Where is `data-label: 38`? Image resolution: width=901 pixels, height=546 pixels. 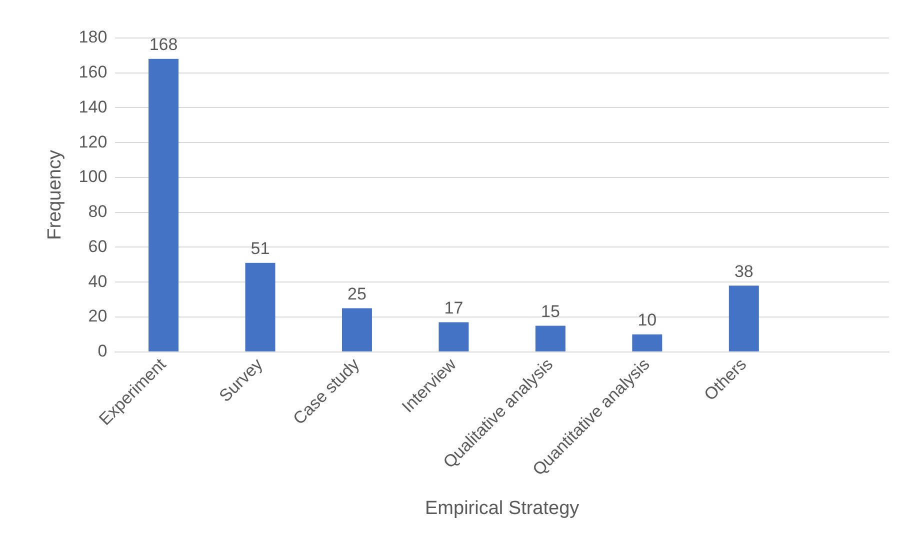 data-label: 38 is located at coordinates (744, 271).